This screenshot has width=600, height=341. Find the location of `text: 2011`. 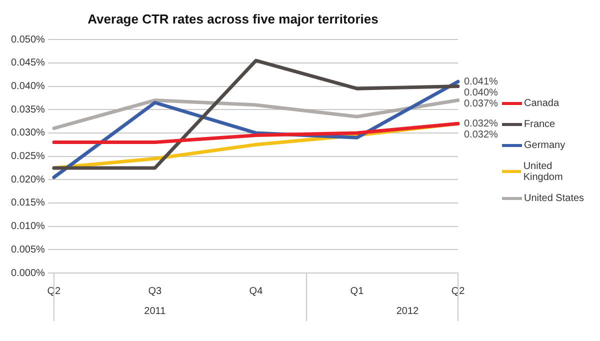

text: 2011 is located at coordinates (155, 311).